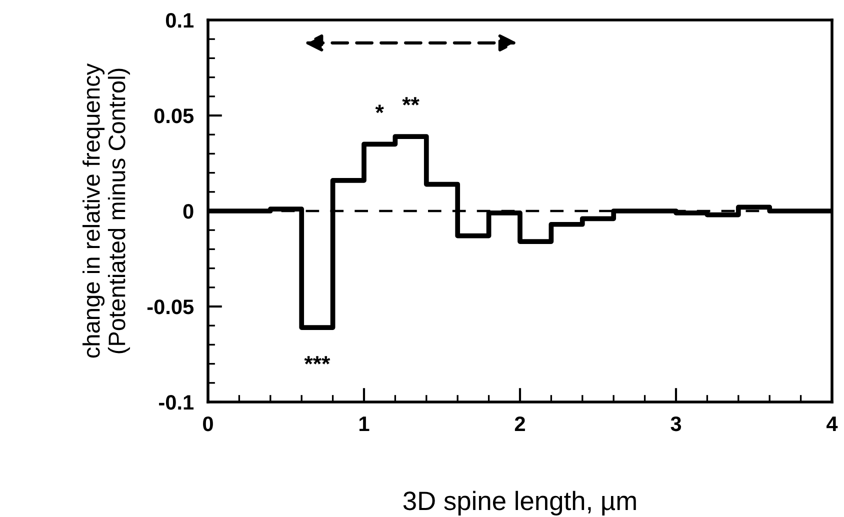  What do you see at coordinates (106, 210) in the screenshot?
I see `y-axis-title: change in relative frequency (Potentiated minus Control)` at bounding box center [106, 210].